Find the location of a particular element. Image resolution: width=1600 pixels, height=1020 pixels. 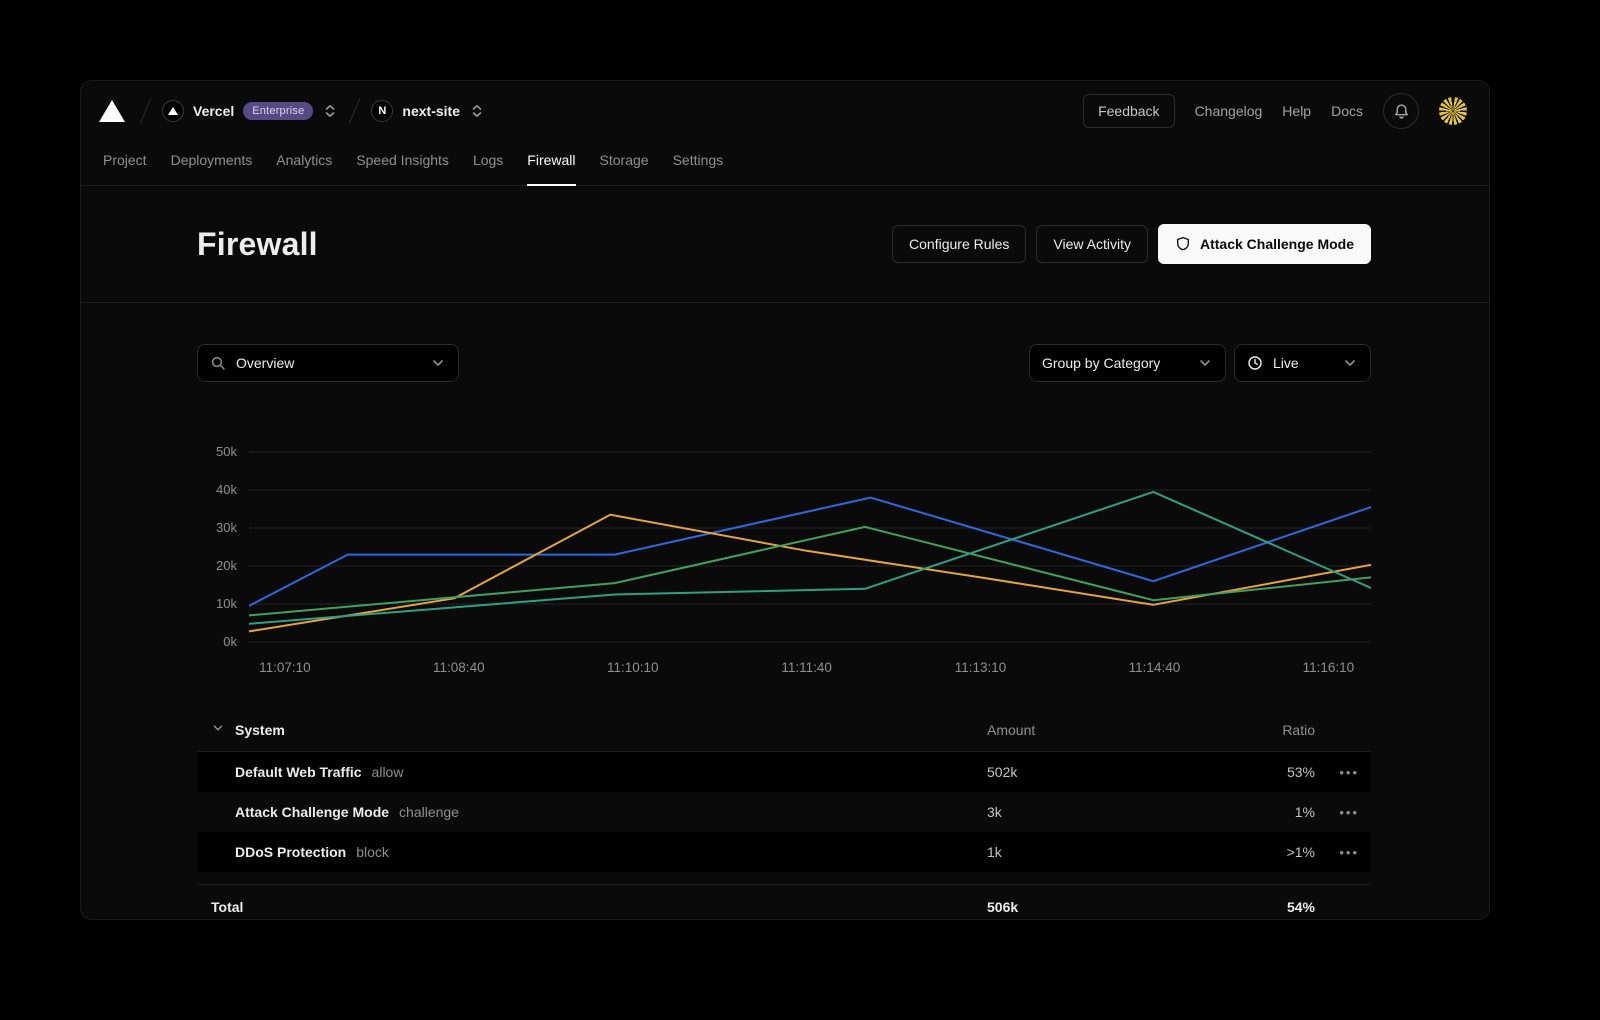

x-tick-label: 11:07:10 is located at coordinates (285, 667).